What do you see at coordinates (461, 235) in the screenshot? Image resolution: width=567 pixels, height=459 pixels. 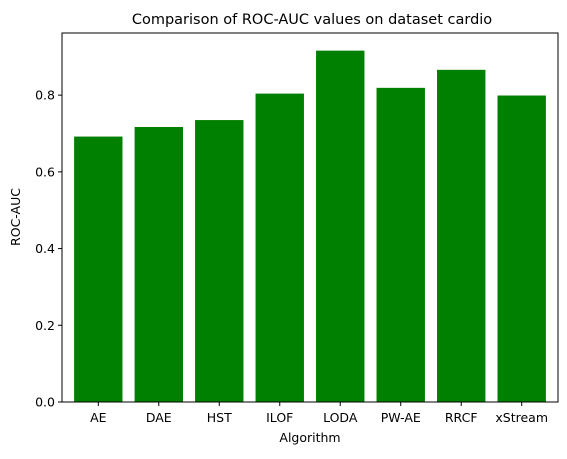 I see `bar-rrcf` at bounding box center [461, 235].